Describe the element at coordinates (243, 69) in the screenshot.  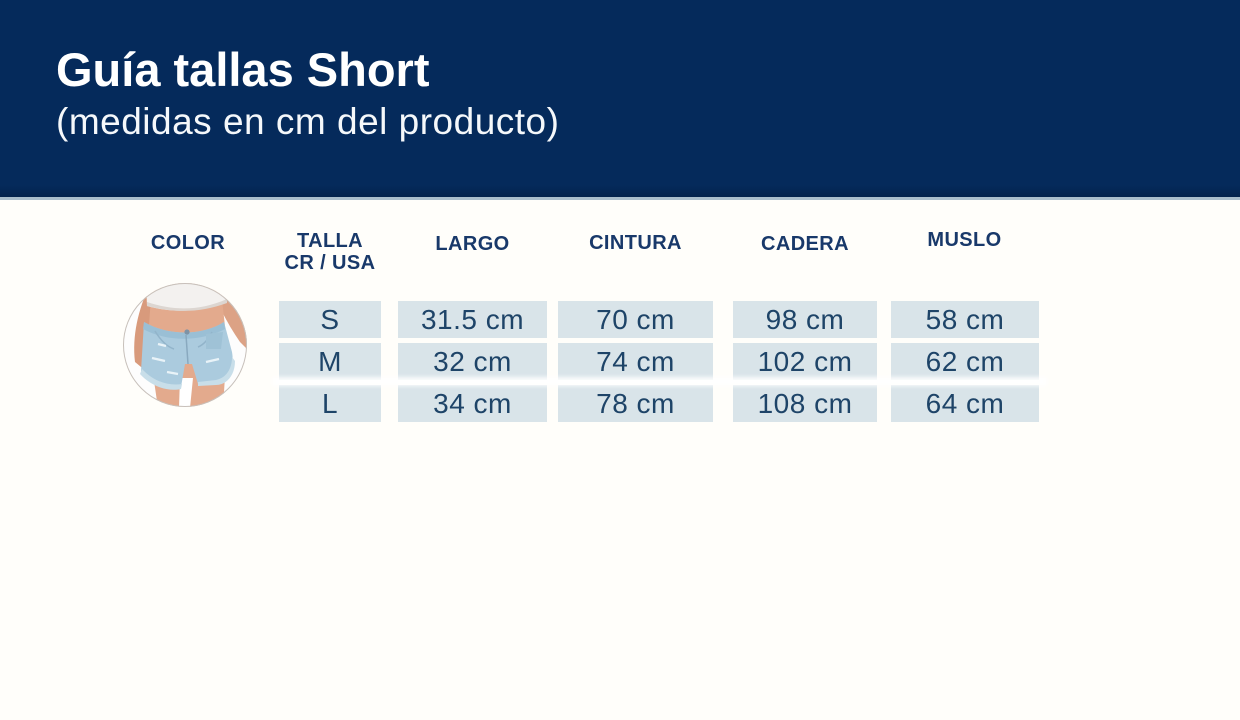
I see `page-title: Guía tallas Short` at that location.